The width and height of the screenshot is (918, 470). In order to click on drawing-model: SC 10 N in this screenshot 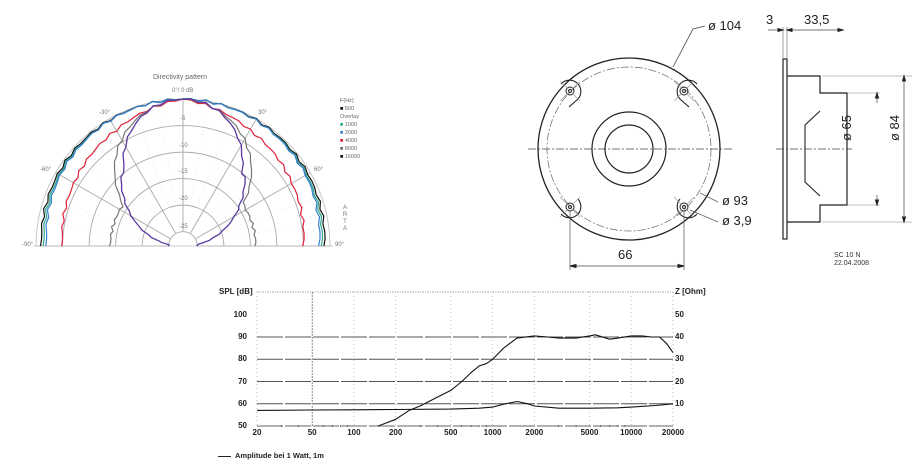, I will do `click(847, 255)`.